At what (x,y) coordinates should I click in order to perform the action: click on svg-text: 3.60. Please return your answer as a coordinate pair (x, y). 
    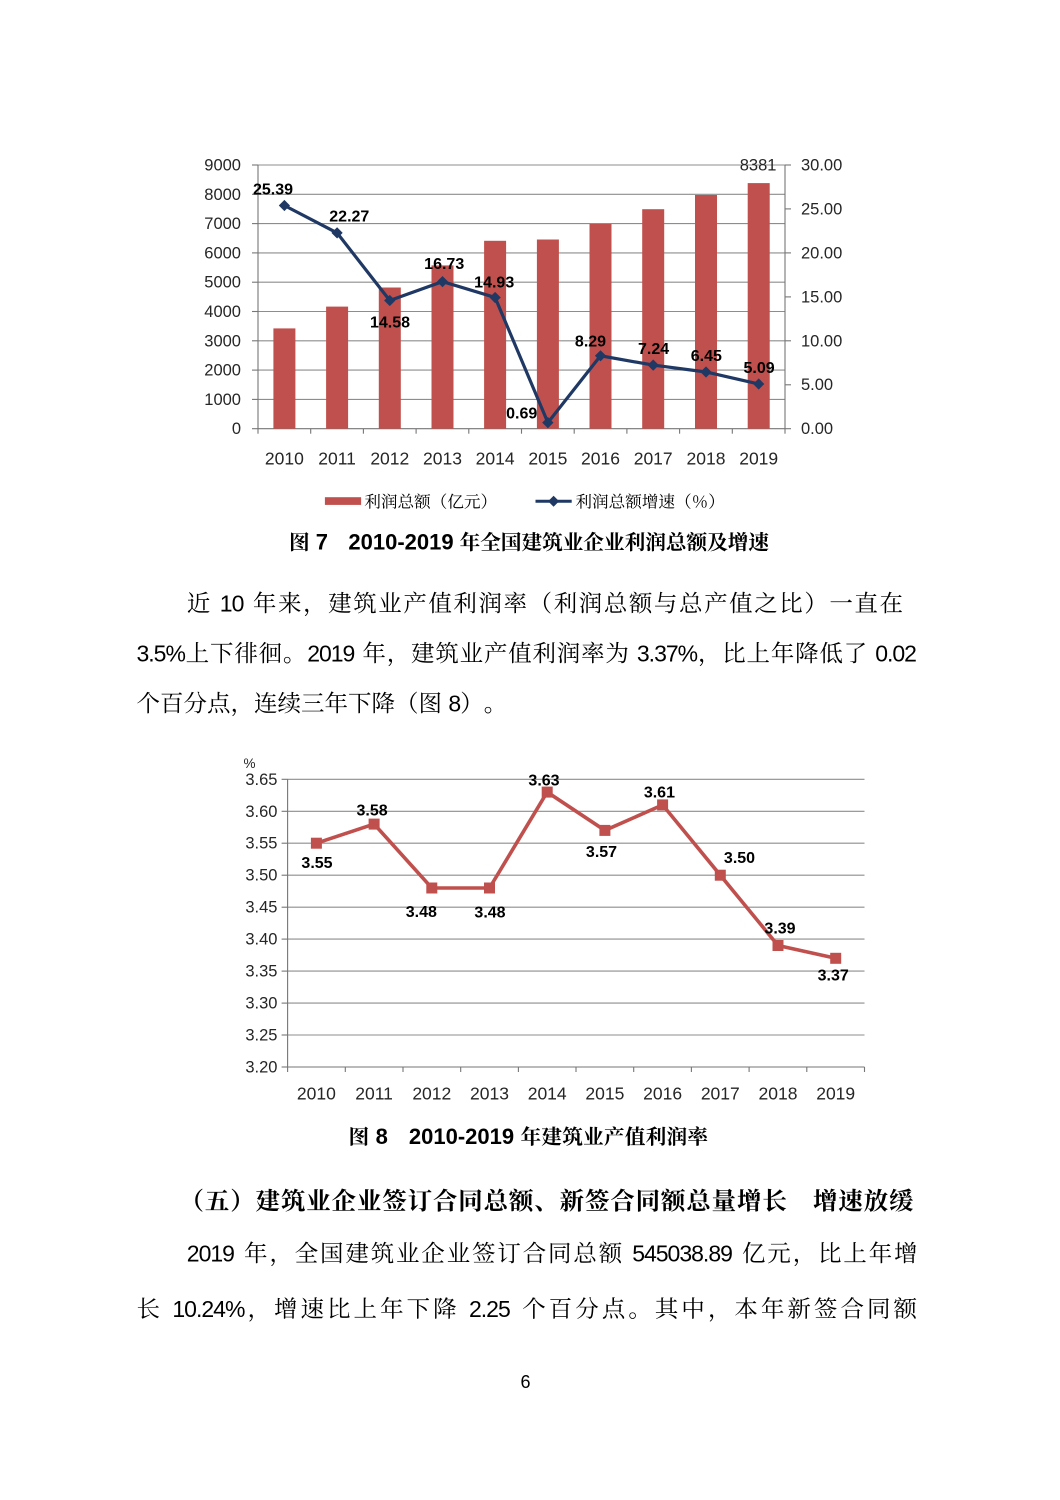
    Looking at the image, I should click on (261, 812).